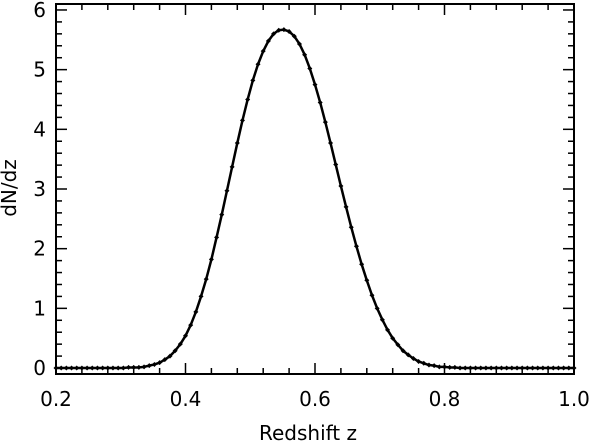 The width and height of the screenshot is (600, 444). What do you see at coordinates (39, 189) in the screenshot?
I see `y-tick-label: 3` at bounding box center [39, 189].